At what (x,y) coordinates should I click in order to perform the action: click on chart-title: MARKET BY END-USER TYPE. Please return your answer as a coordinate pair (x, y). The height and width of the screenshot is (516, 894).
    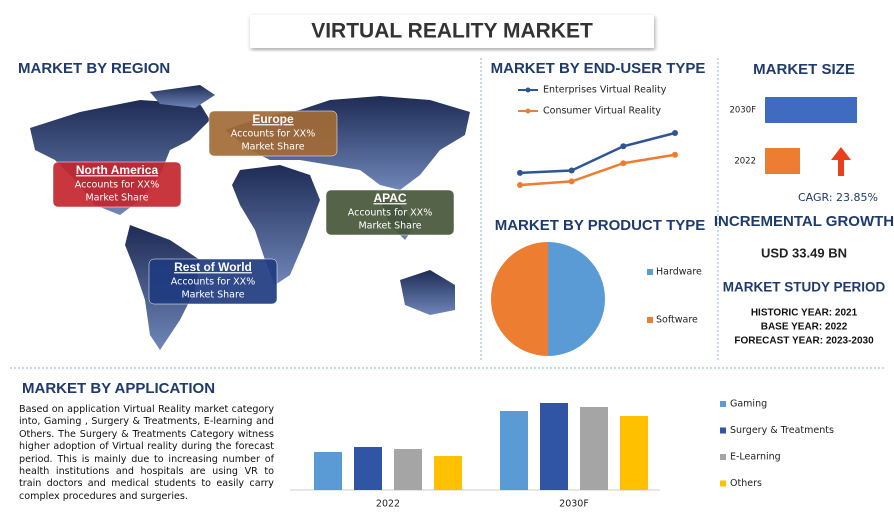
    Looking at the image, I should click on (598, 68).